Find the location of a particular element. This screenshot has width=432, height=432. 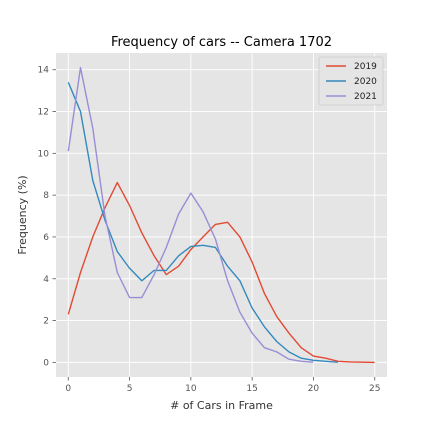

y-tick-label: 6 is located at coordinates (46, 238).